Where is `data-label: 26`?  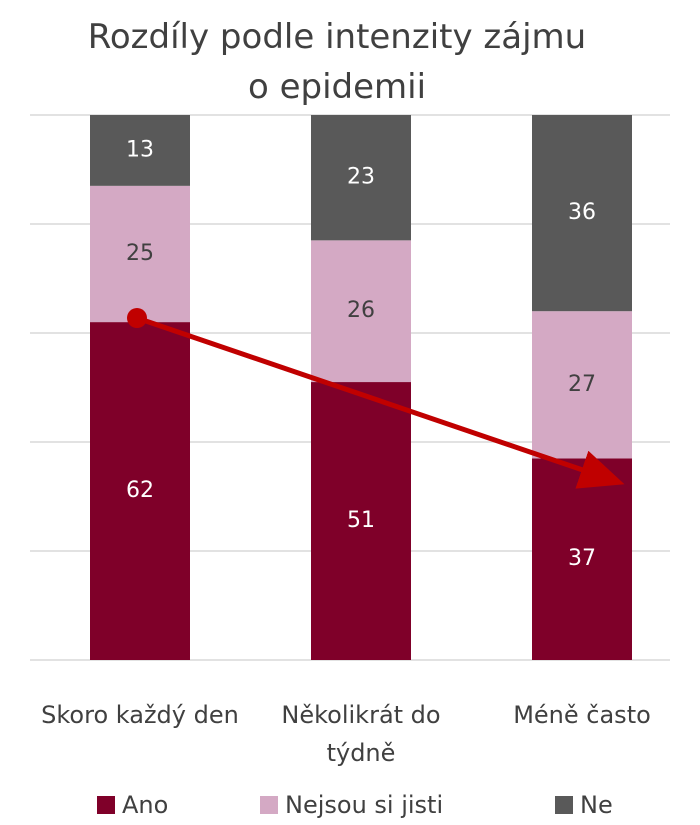 data-label: 26 is located at coordinates (361, 310).